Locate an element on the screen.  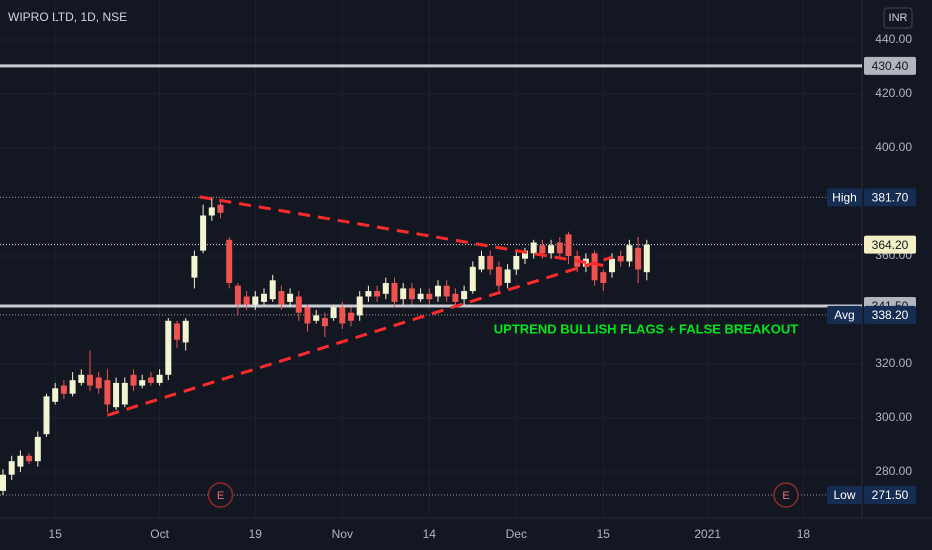
x-tick-label: 2021 is located at coordinates (707, 534).